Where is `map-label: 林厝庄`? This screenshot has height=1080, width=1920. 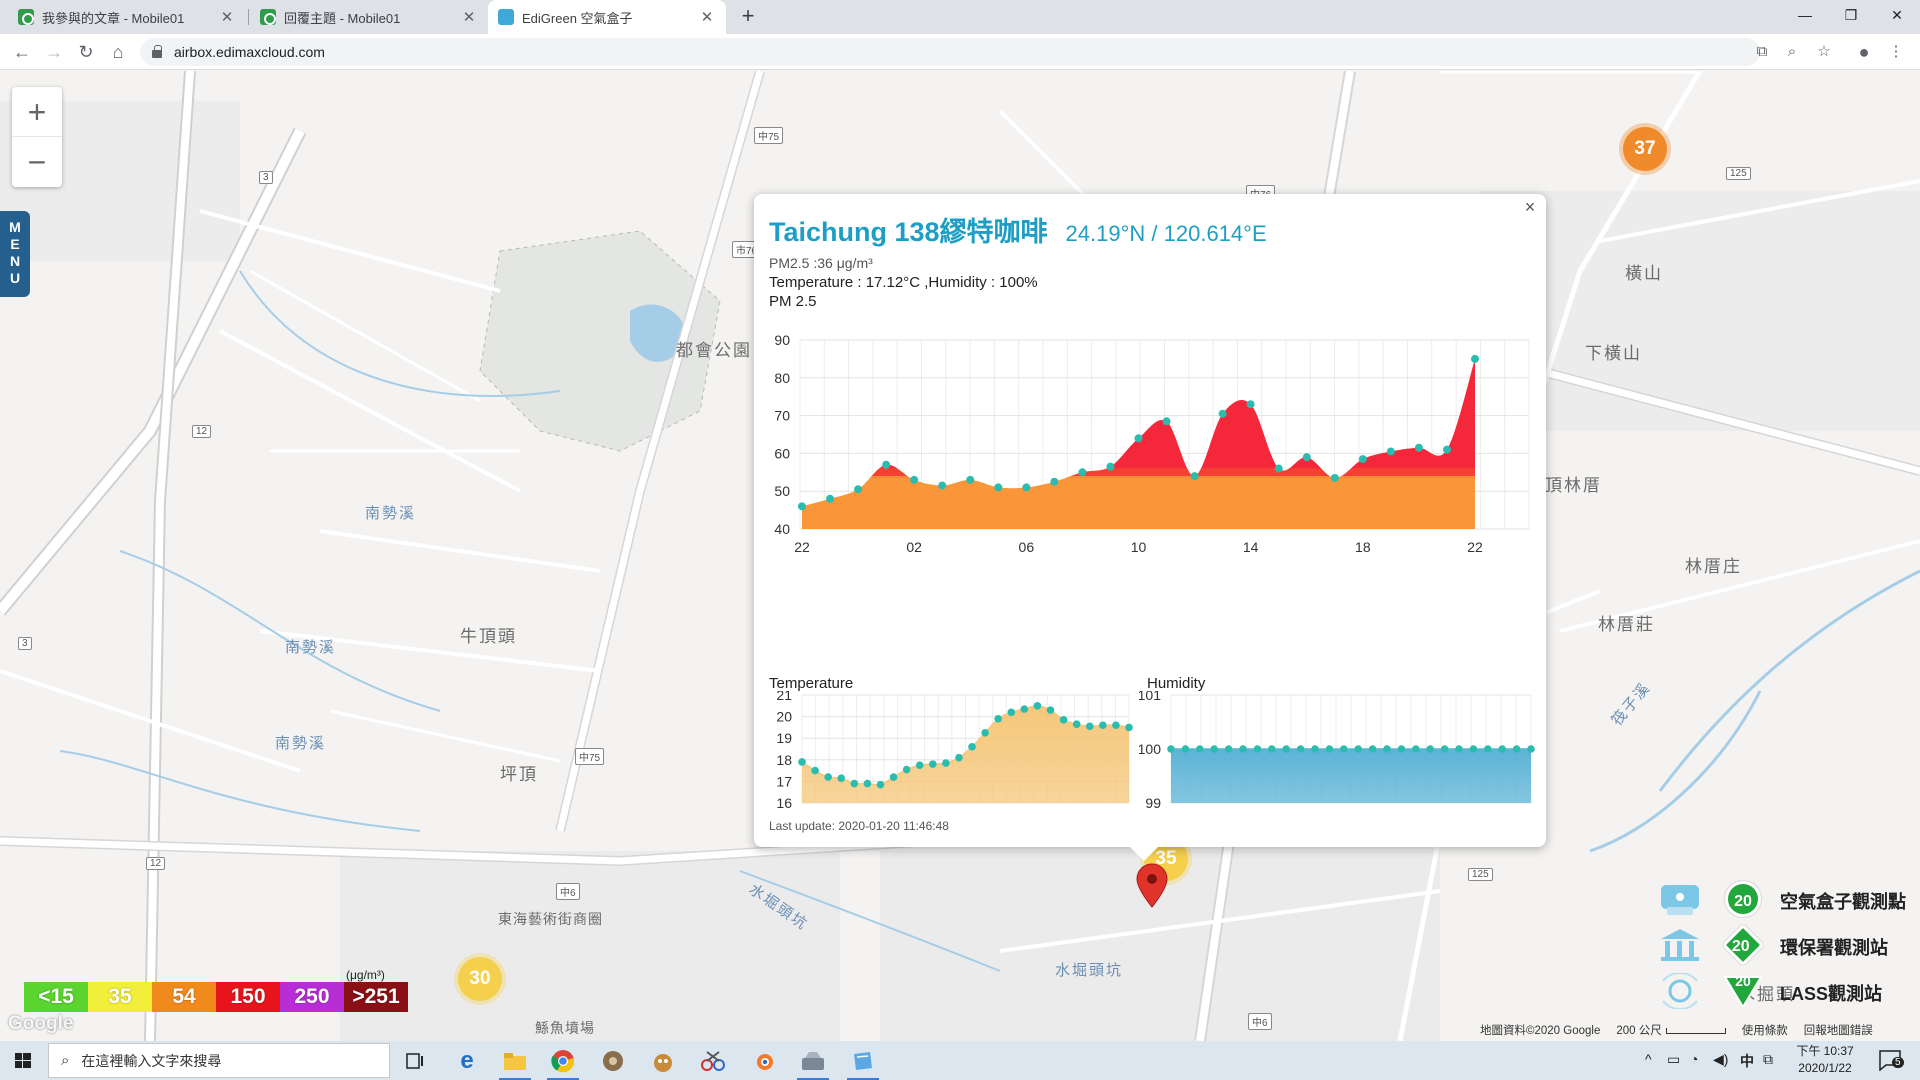
map-label: 林厝庄 is located at coordinates (1713, 566).